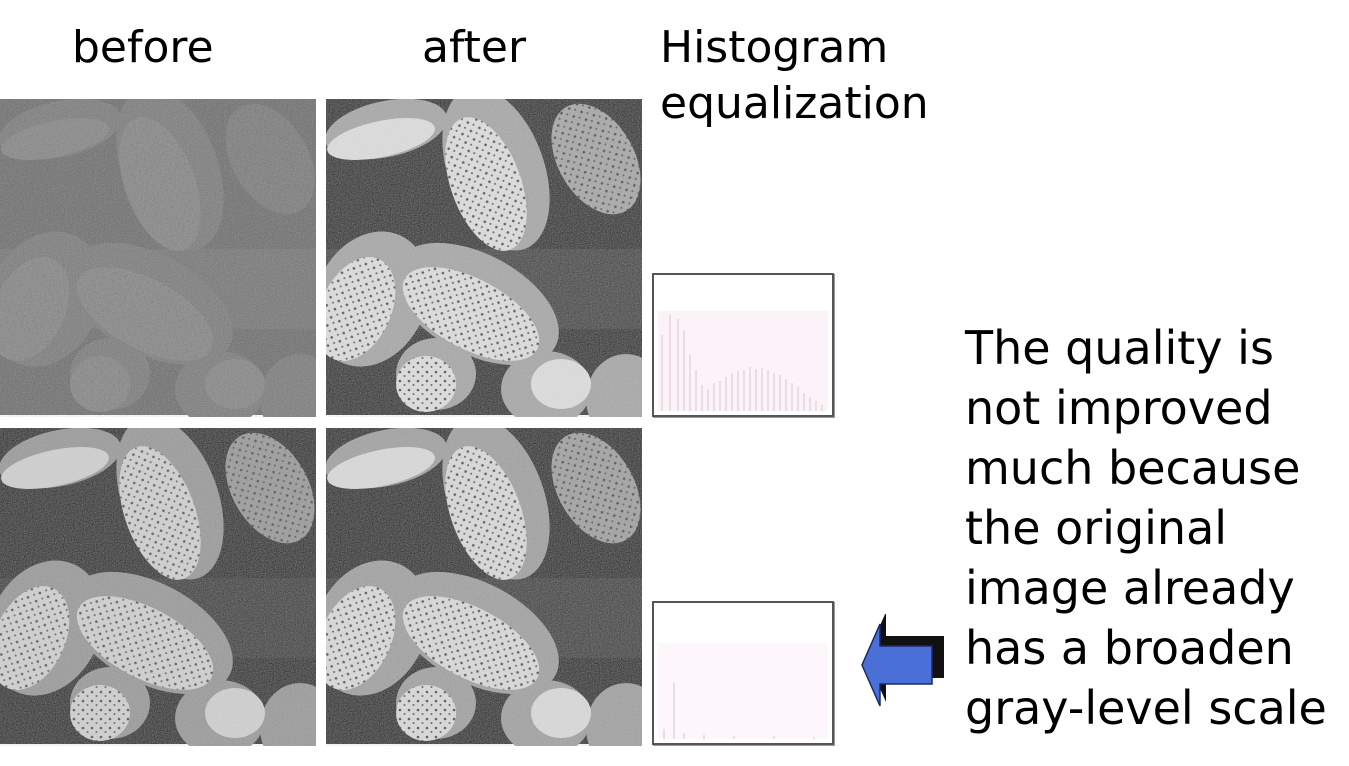 The width and height of the screenshot is (1349, 766). What do you see at coordinates (1119, 348) in the screenshot?
I see `note-line: The quality is` at bounding box center [1119, 348].